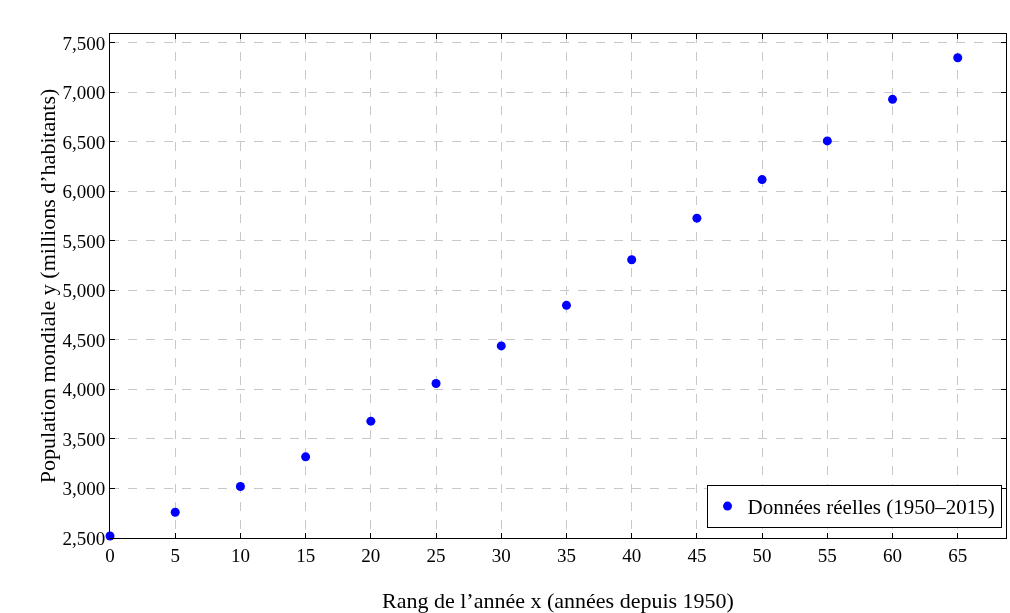 This screenshot has width=1010, height=613. I want to click on x-axis-title: Rang de l’année x (années depuis 1950), so click(558, 600).